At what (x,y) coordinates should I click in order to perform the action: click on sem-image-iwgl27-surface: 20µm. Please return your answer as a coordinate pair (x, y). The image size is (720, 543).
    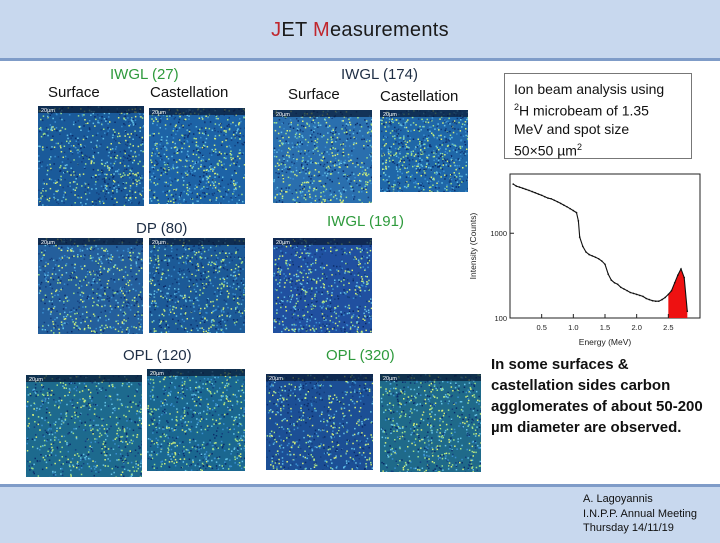
    Looking at the image, I should click on (91, 156).